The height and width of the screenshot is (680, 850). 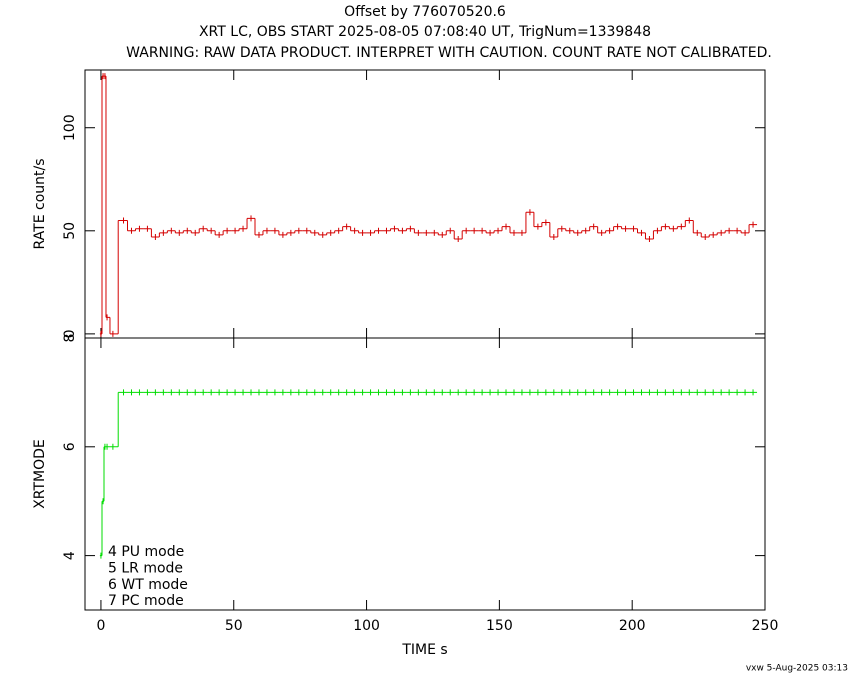 What do you see at coordinates (40, 474) in the screenshot?
I see `y-axis-label: XRTMODE` at bounding box center [40, 474].